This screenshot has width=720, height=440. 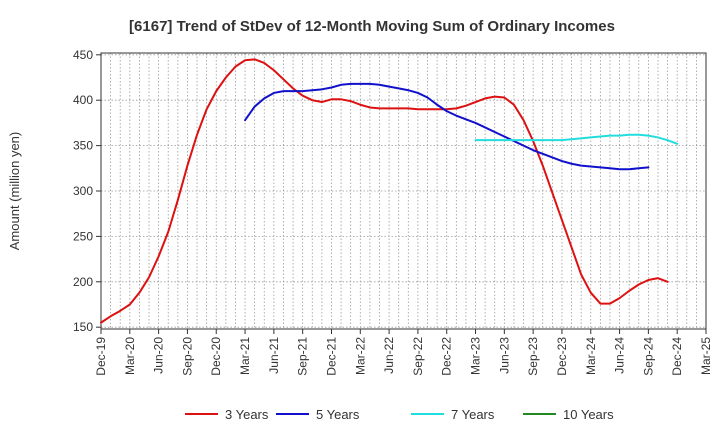 I want to click on x-tick-label: Mar-24, so click(x=591, y=356).